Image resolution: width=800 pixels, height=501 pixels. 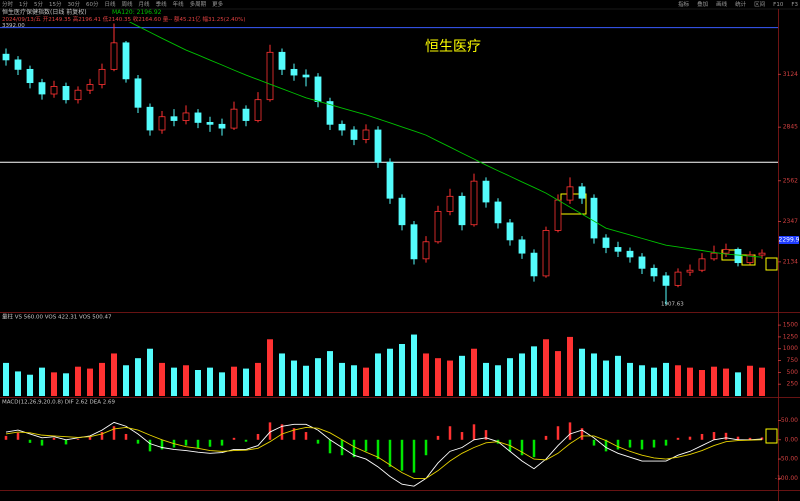 I want to click on toolbar-item: 1分, so click(x=23, y=4).